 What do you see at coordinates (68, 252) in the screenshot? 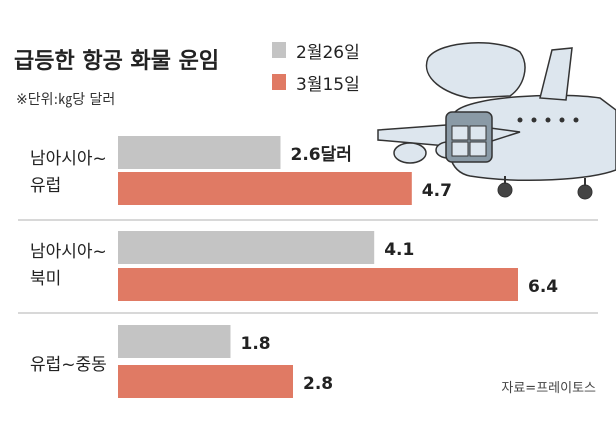
I see `category-label-2-line-1: 남아시아~` at bounding box center [68, 252].